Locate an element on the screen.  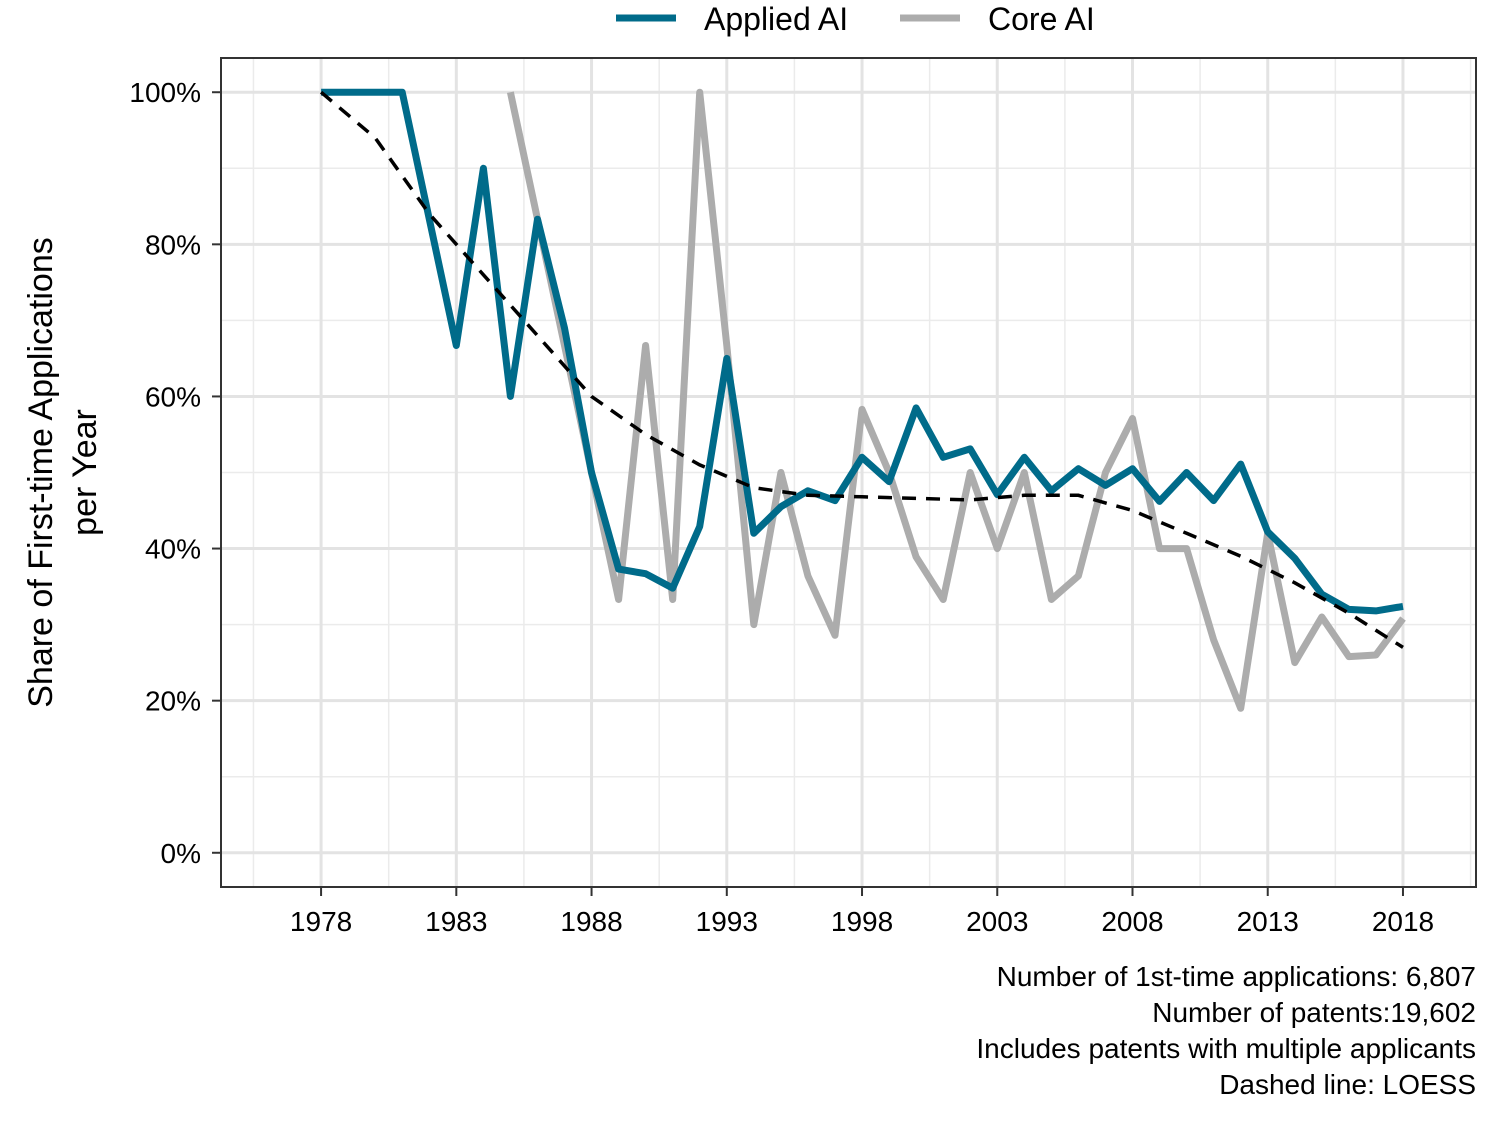
legend: Applied AI Core AI is located at coordinates (855, 19).